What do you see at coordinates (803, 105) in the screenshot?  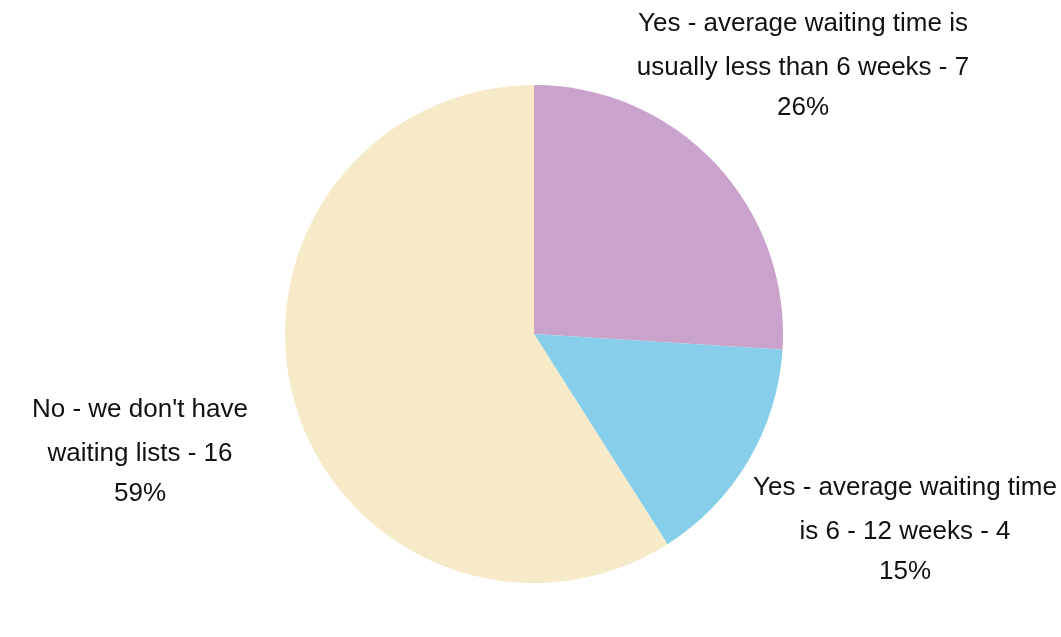 I see `data-label: 26%` at bounding box center [803, 105].